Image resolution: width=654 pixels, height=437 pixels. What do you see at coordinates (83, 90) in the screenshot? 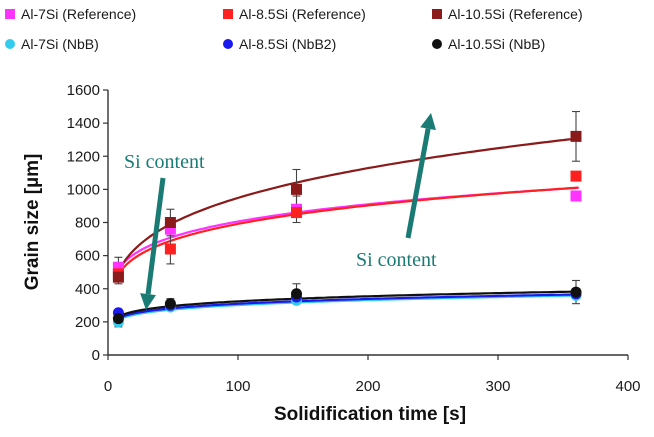
I see `y-tick-label: 1600` at bounding box center [83, 90].